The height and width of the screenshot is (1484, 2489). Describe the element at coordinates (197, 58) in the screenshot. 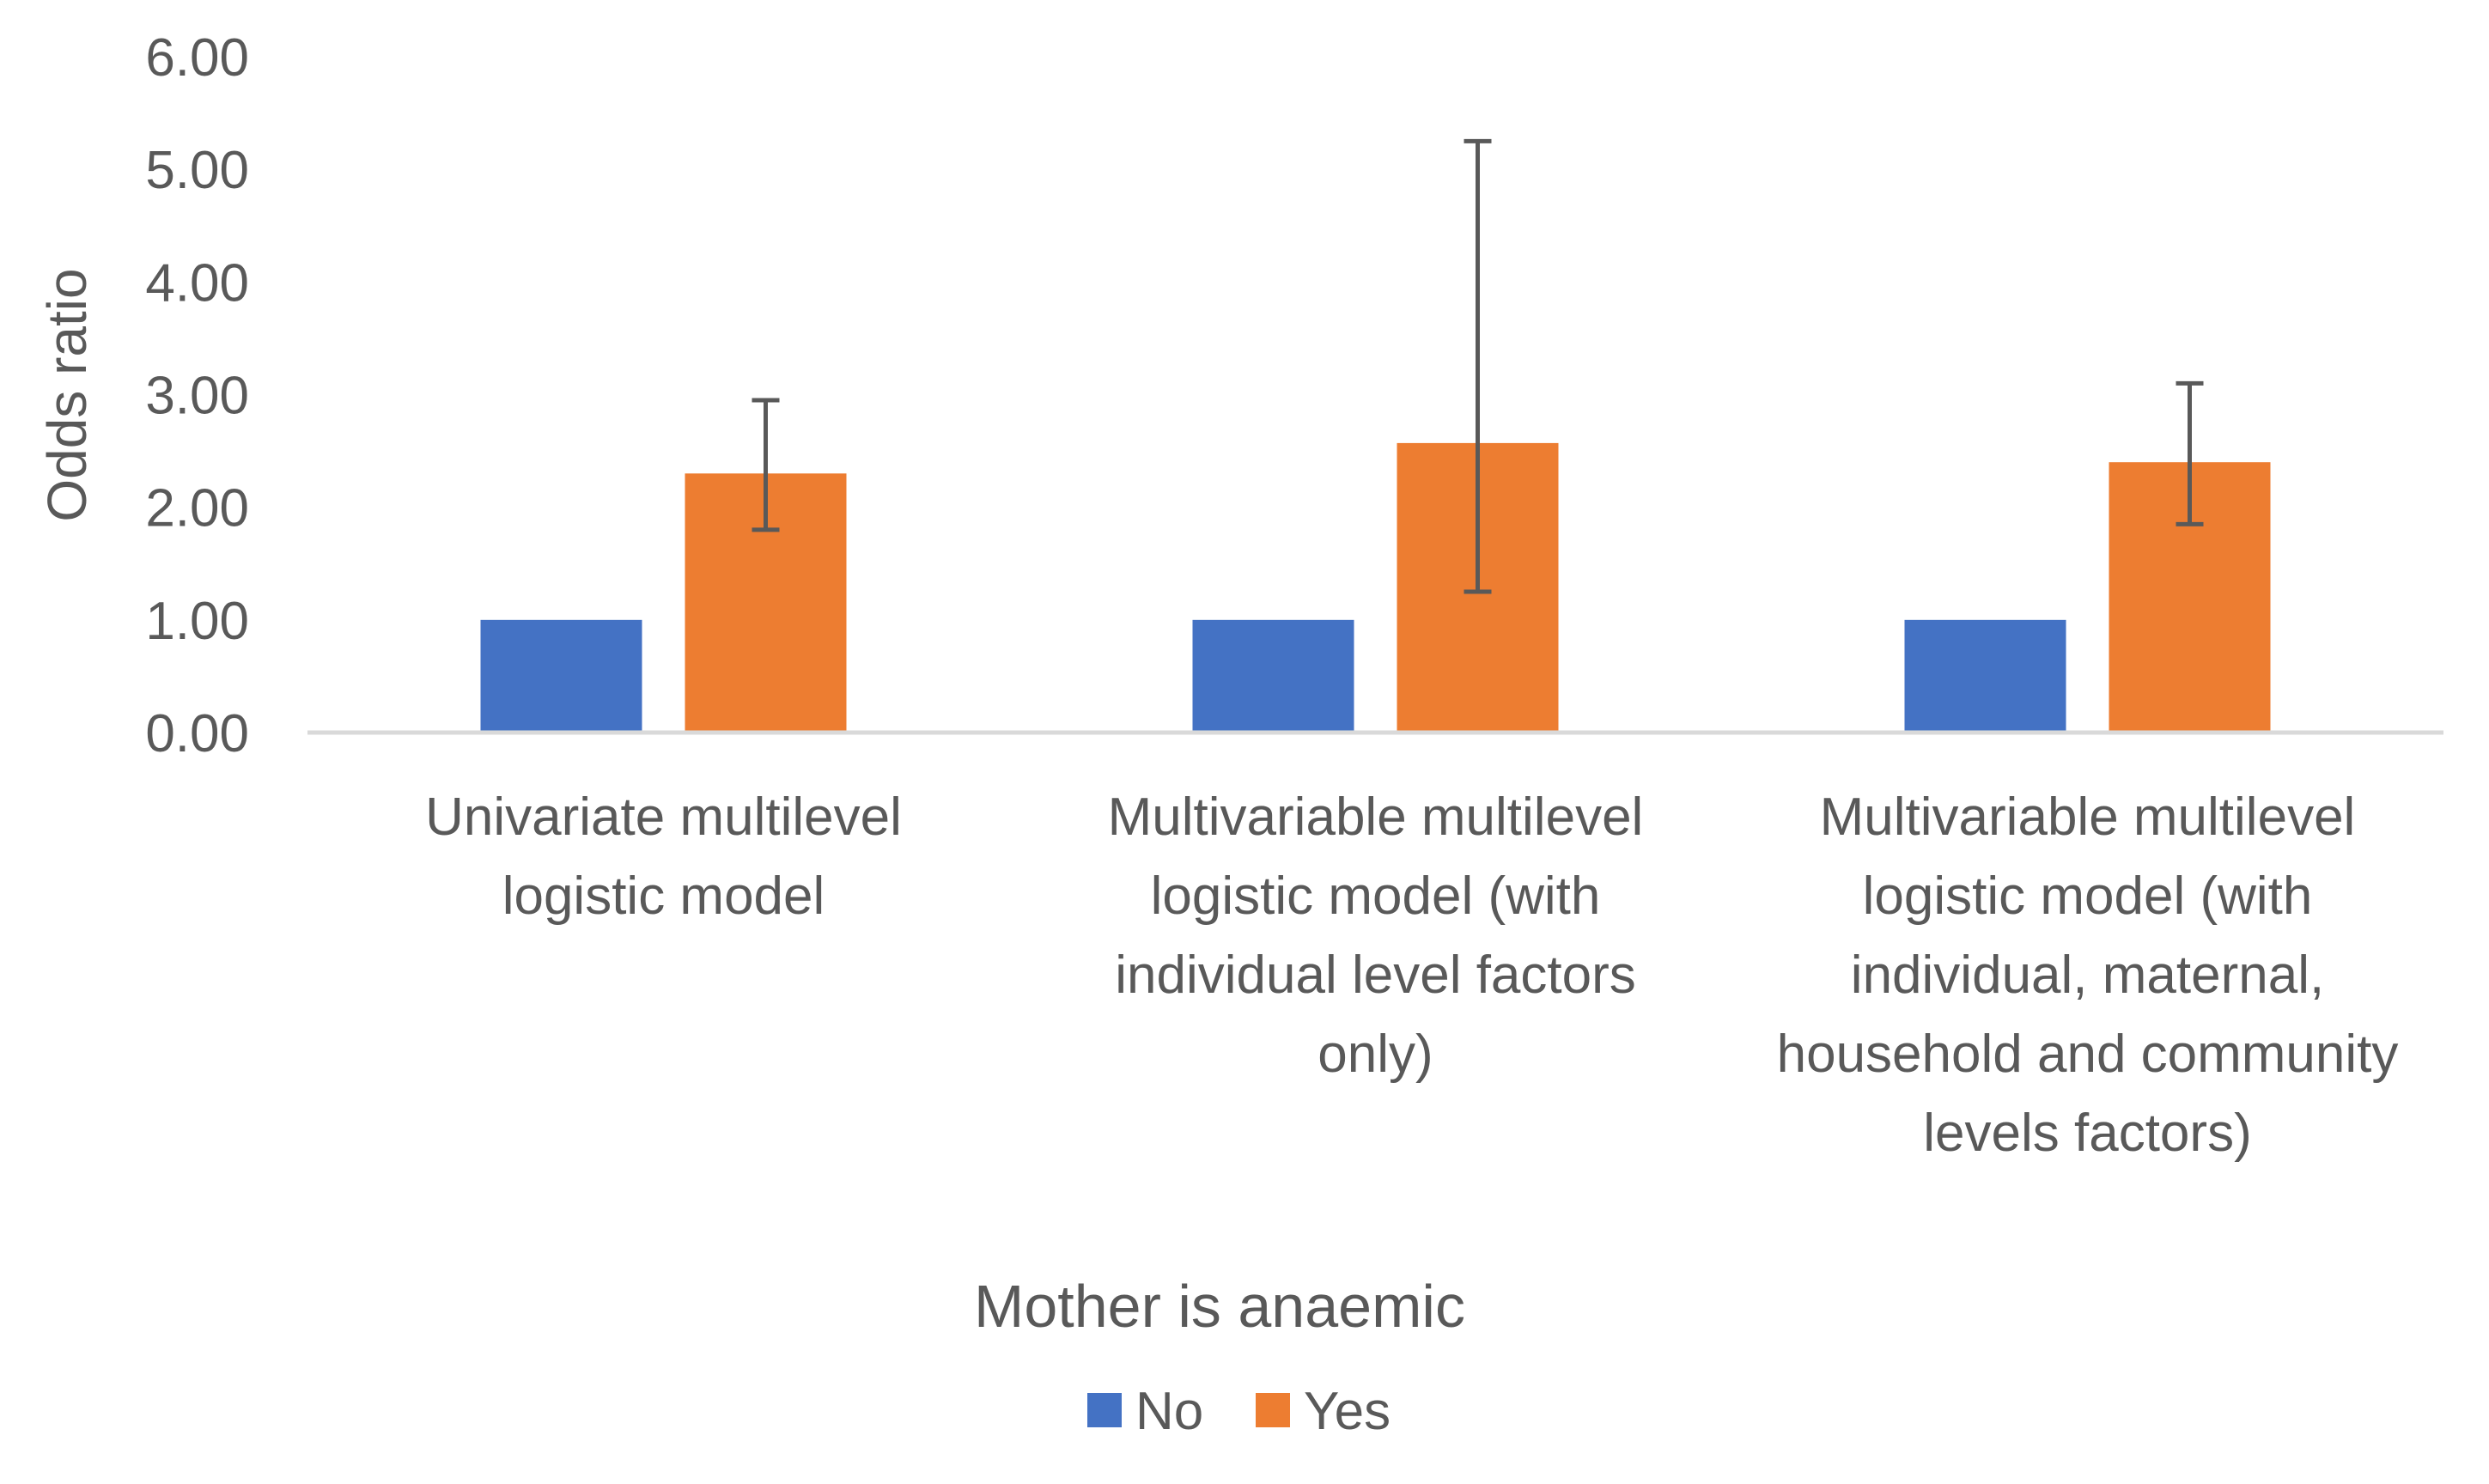

I see `y-tick-label: 6.00` at that location.